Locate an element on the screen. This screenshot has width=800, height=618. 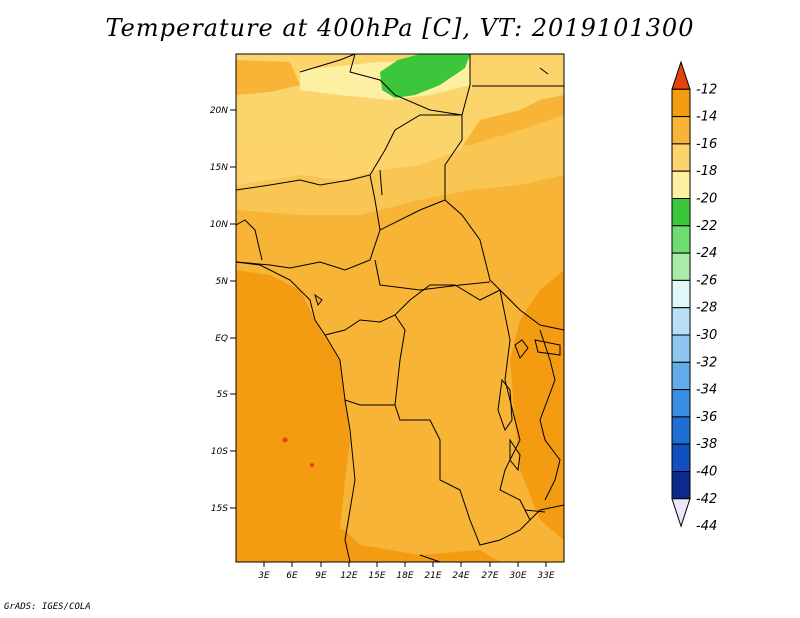
colorbar-top-triangle is located at coordinates (681, 75).